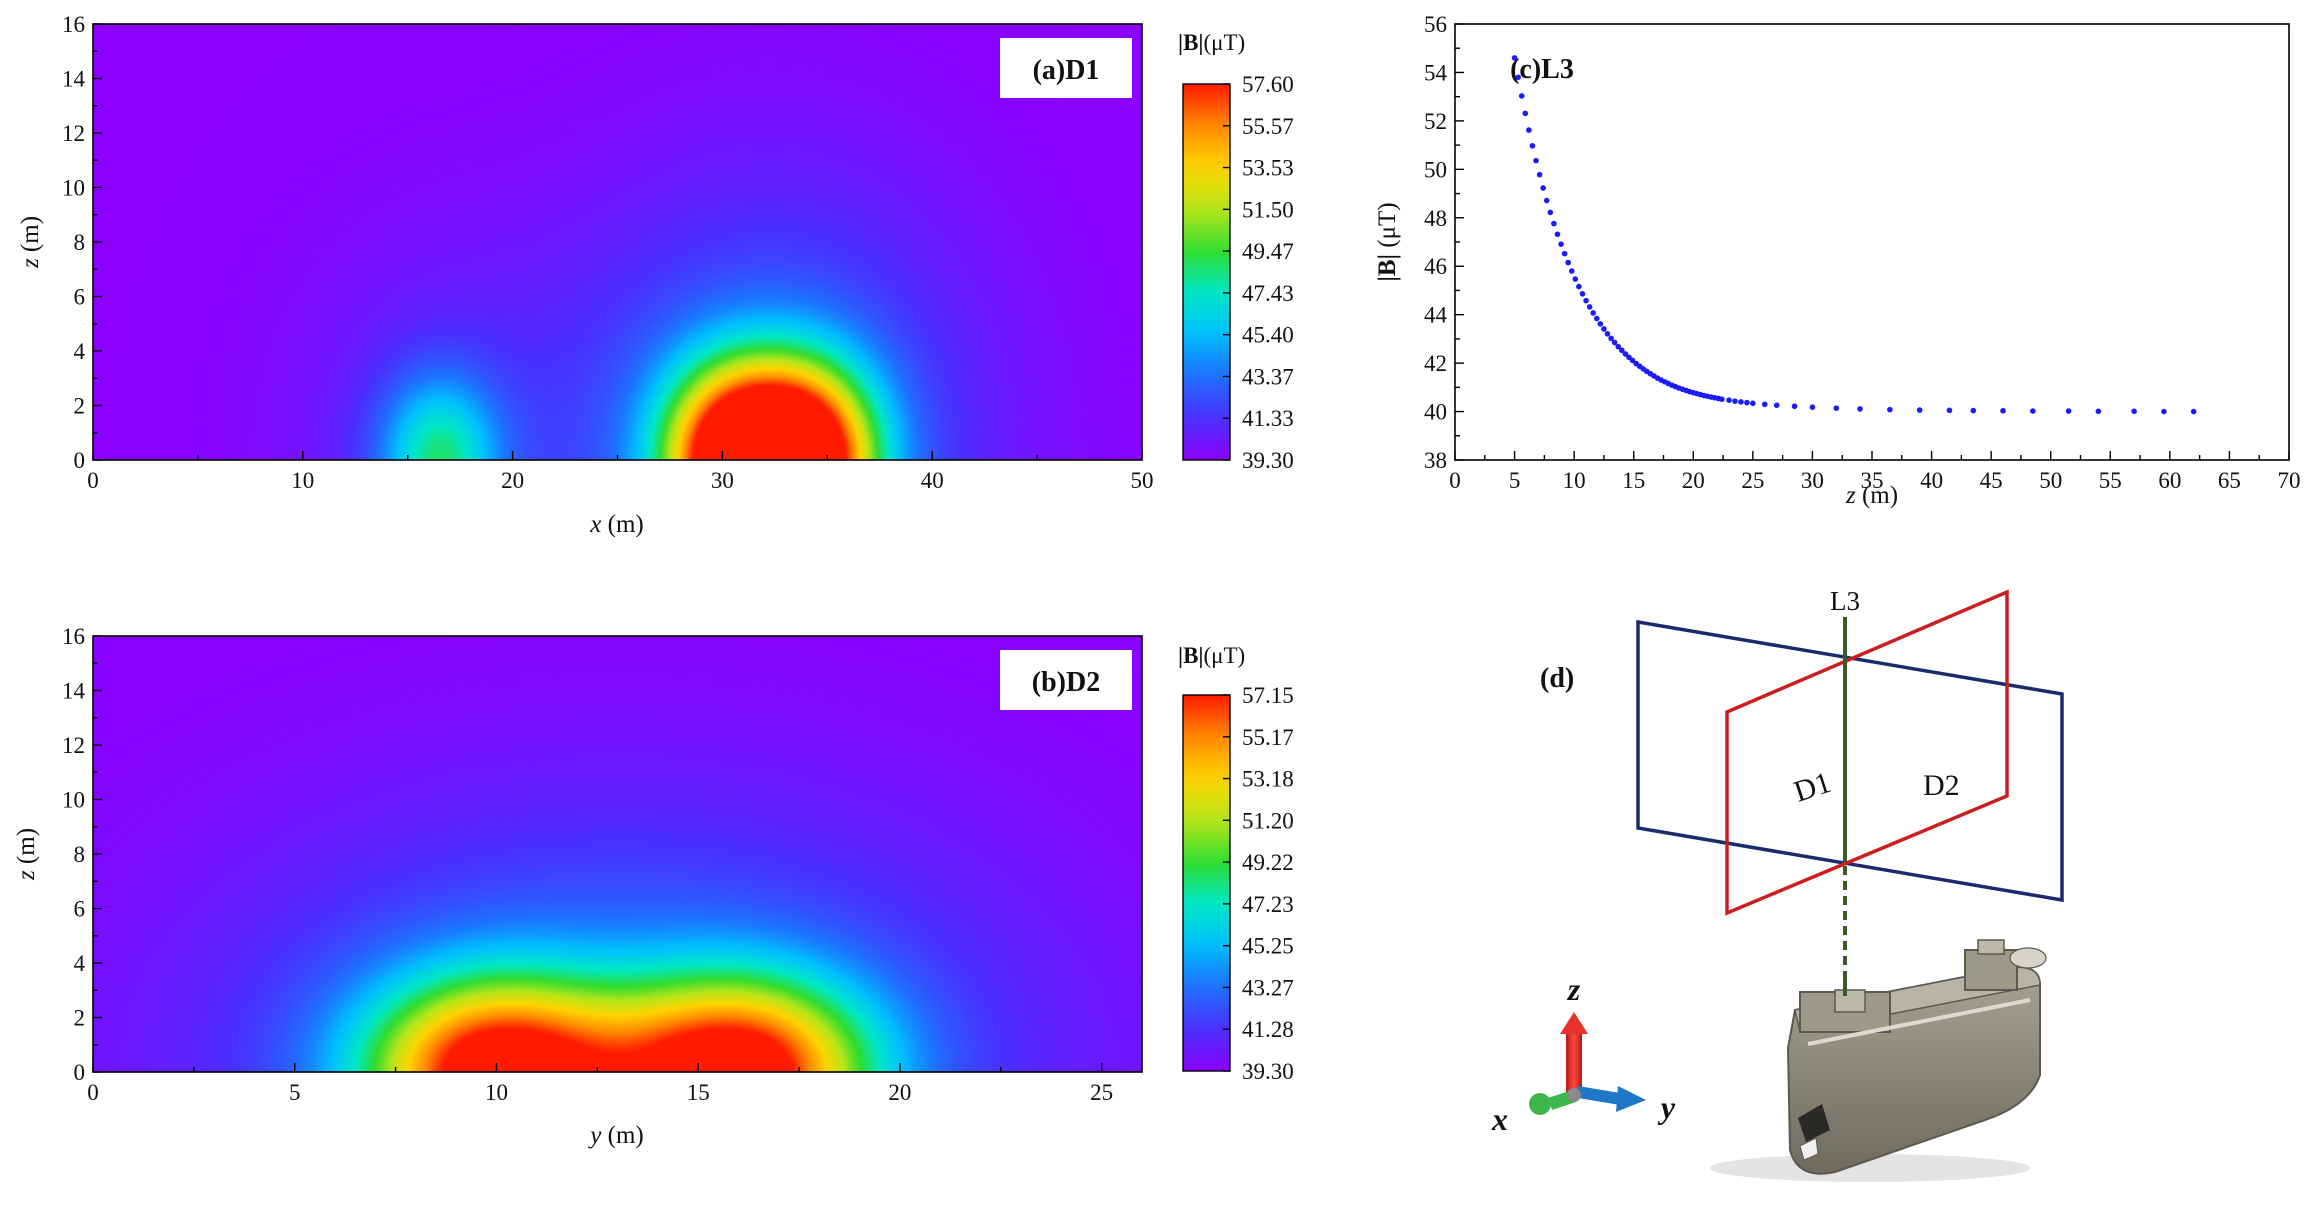 Image resolution: width=2310 pixels, height=1209 pixels. Describe the element at coordinates (1812, 787) in the screenshot. I see `label-d1: D1` at that location.